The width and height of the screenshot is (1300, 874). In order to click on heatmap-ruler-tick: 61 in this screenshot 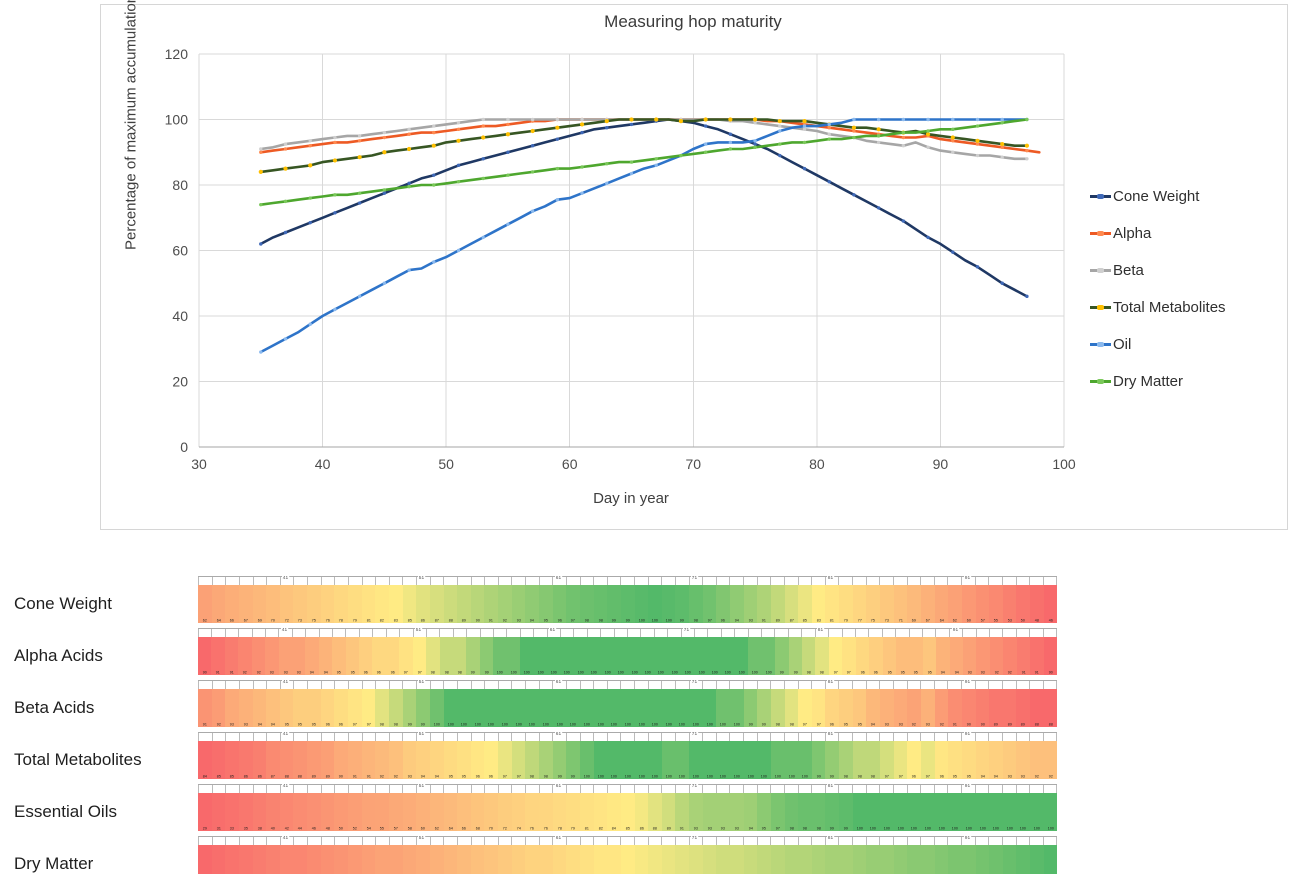, I will do `click(558, 682)`.